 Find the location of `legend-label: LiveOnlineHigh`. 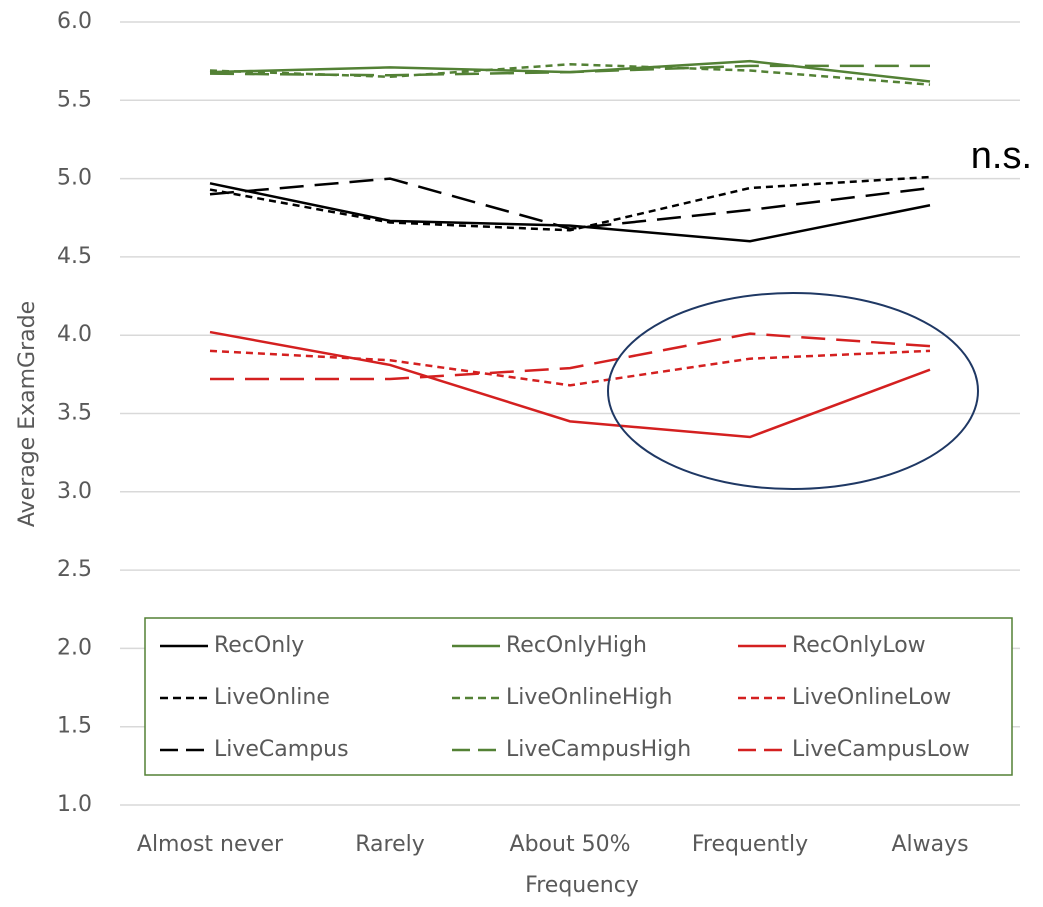

legend-label: LiveOnlineHigh is located at coordinates (589, 697).